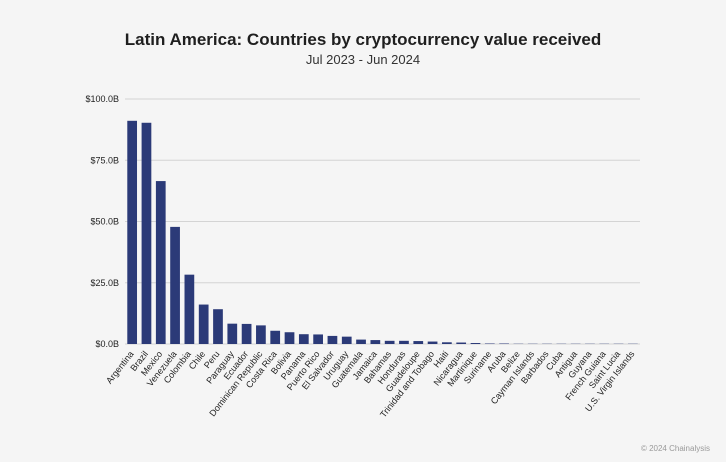 This screenshot has width=726, height=462. I want to click on chart-subtitle: Jul 2023 - Jun 2024, so click(363, 59).